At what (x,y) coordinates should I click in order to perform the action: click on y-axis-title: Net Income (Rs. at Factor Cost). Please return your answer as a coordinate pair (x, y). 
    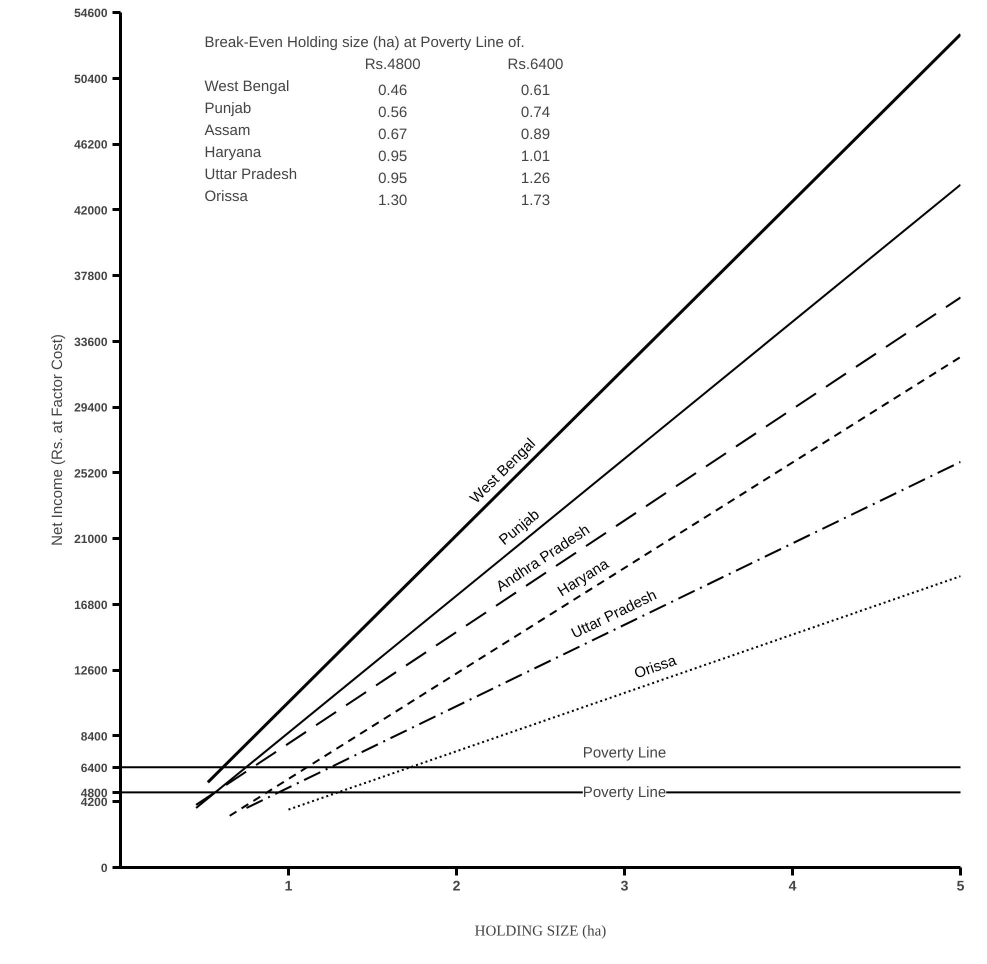
    Looking at the image, I should click on (57, 440).